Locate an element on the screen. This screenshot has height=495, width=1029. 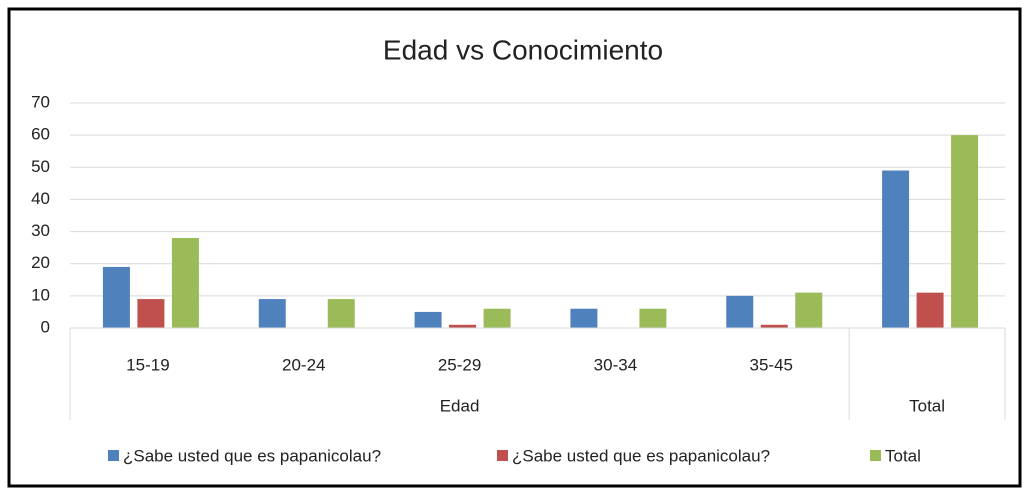
x-tick-label: 15-19 is located at coordinates (147, 364).